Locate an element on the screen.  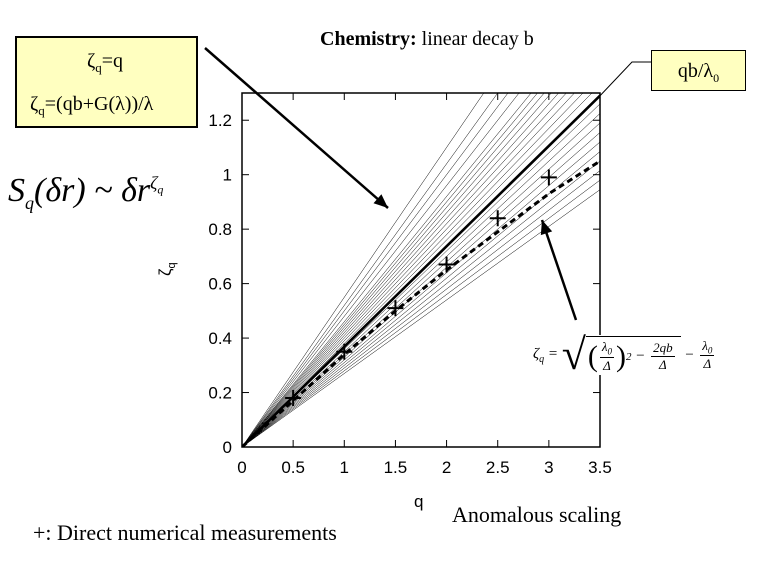
y-tick-label: 0.2 is located at coordinates (220, 393).